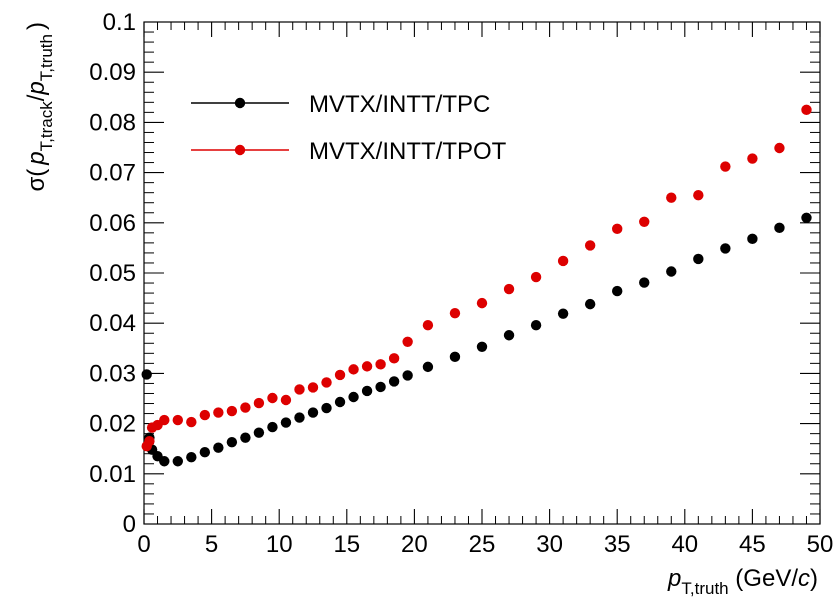  What do you see at coordinates (814, 578) in the screenshot?
I see `x-axis-units-suffix: )` at bounding box center [814, 578].